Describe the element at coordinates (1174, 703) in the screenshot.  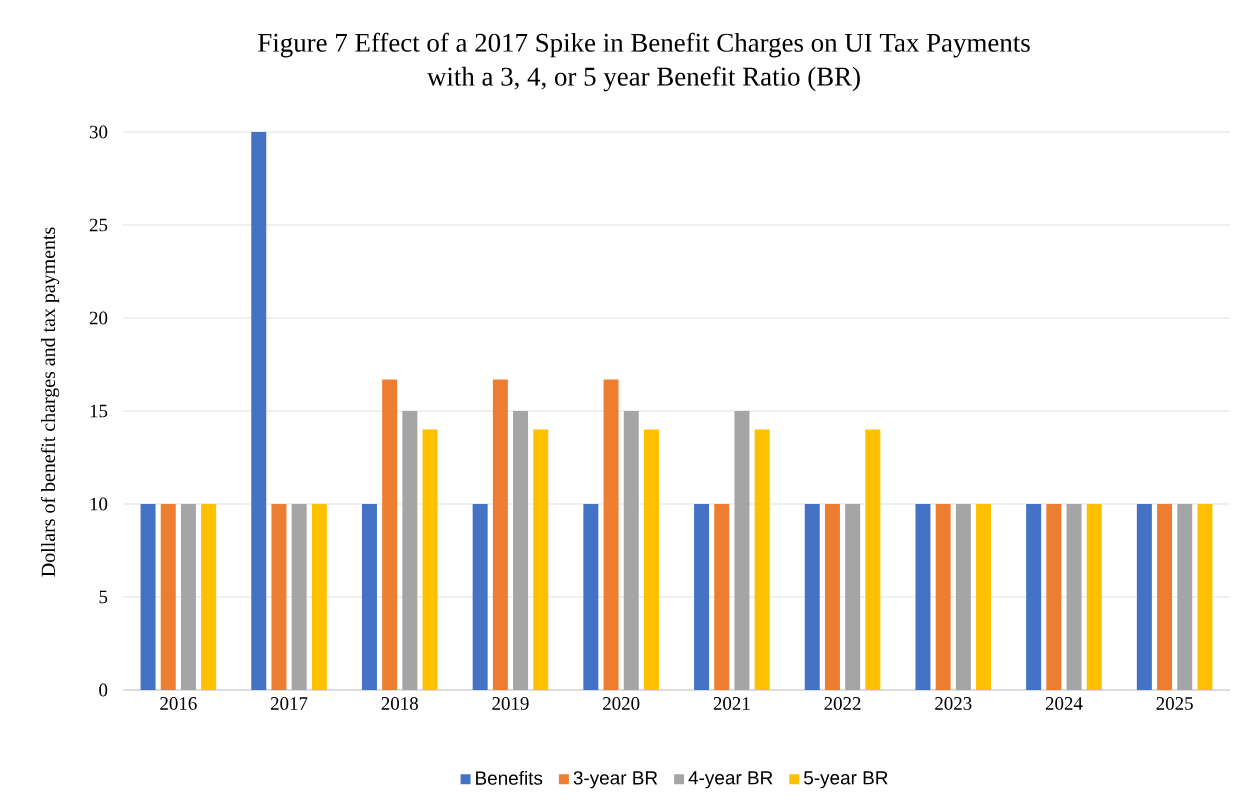
I see `x-tick-label: 2025` at that location.